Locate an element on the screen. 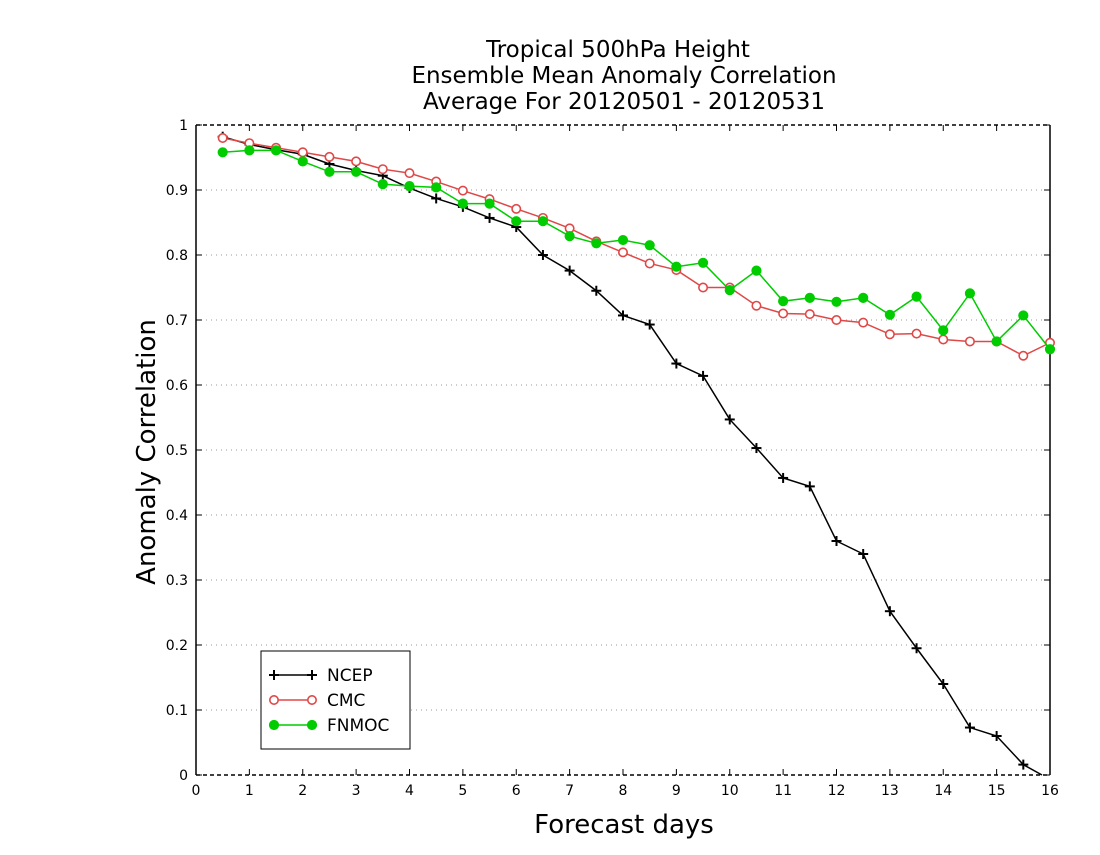 The height and width of the screenshot is (855, 1100). x-tick-labels: 0 1 2 3 4 5 6 7 8 9 10 11 12 13 14 15 16 is located at coordinates (625, 791).